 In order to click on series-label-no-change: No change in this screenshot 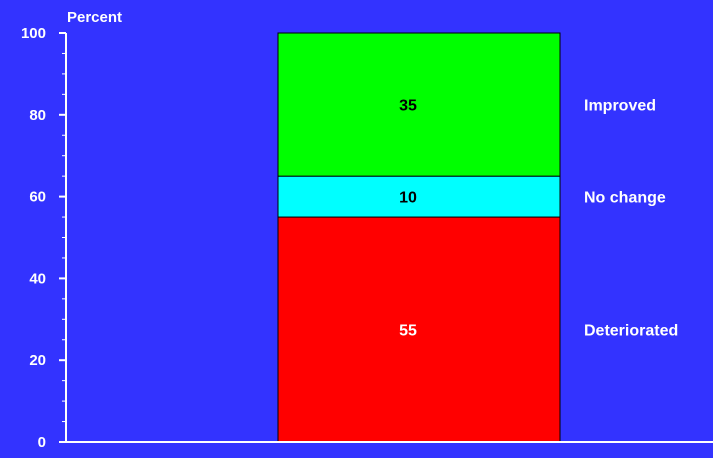, I will do `click(625, 198)`.